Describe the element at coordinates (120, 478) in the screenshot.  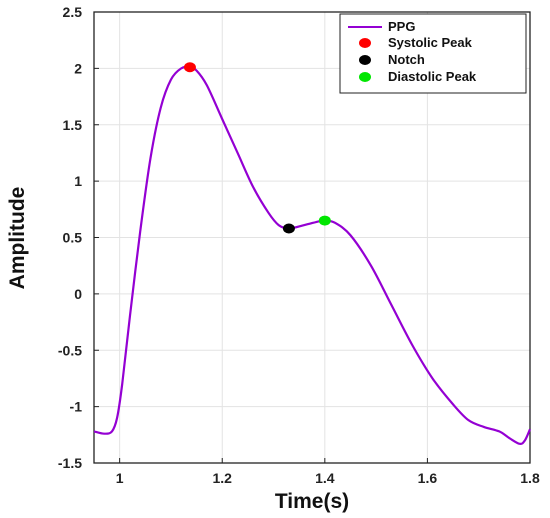
I see `x-tick-label: 1` at that location.